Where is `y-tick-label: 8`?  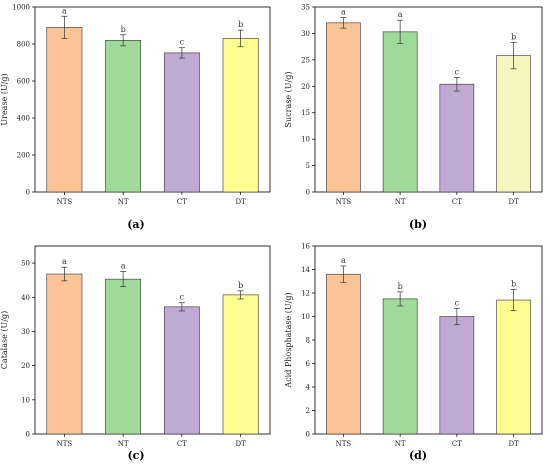
y-tick-label: 8 is located at coordinates (308, 341).